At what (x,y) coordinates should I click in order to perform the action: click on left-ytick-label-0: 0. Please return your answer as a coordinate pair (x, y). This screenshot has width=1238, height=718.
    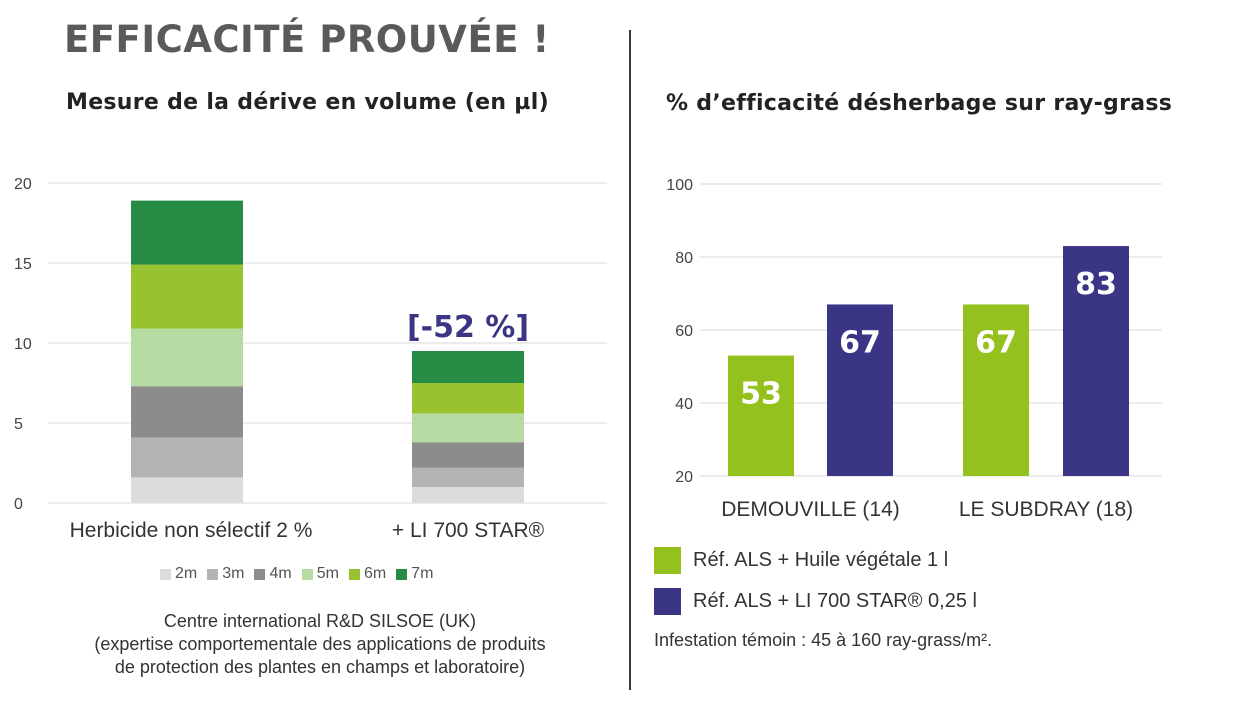
    Looking at the image, I should click on (18, 504).